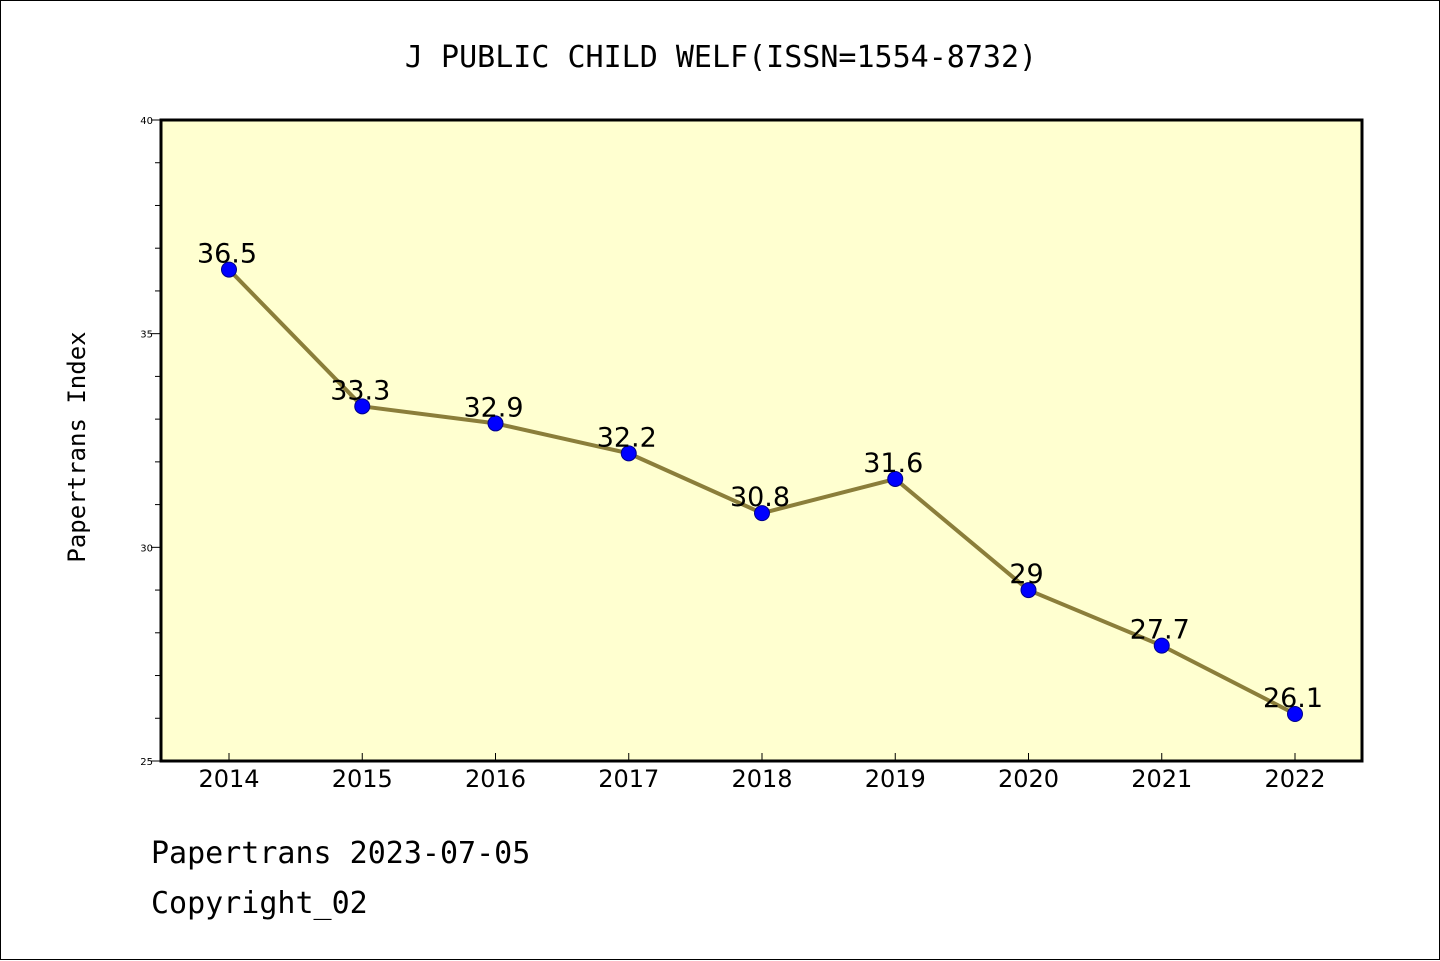  Describe the element at coordinates (362, 779) in the screenshot. I see `x-tick-label: 2015` at that location.